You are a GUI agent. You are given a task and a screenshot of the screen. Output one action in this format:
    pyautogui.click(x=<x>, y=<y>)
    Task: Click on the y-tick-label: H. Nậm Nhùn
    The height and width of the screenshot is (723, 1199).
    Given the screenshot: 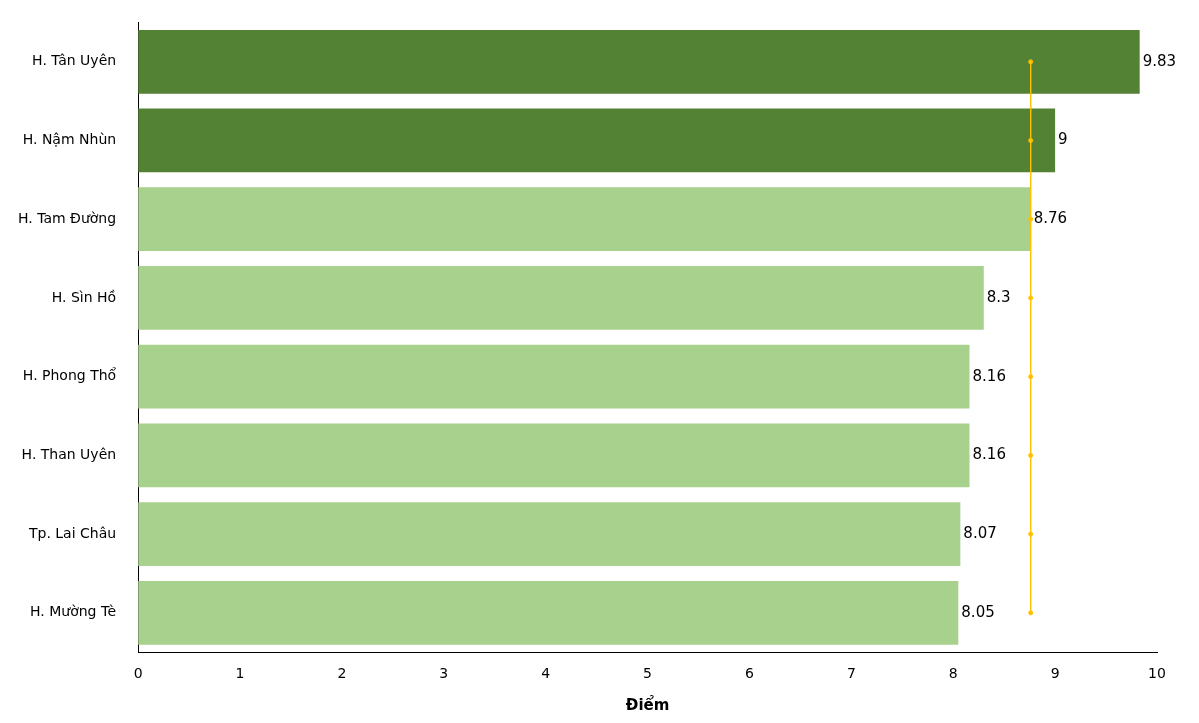 What is the action you would take?
    pyautogui.click(x=69, y=139)
    